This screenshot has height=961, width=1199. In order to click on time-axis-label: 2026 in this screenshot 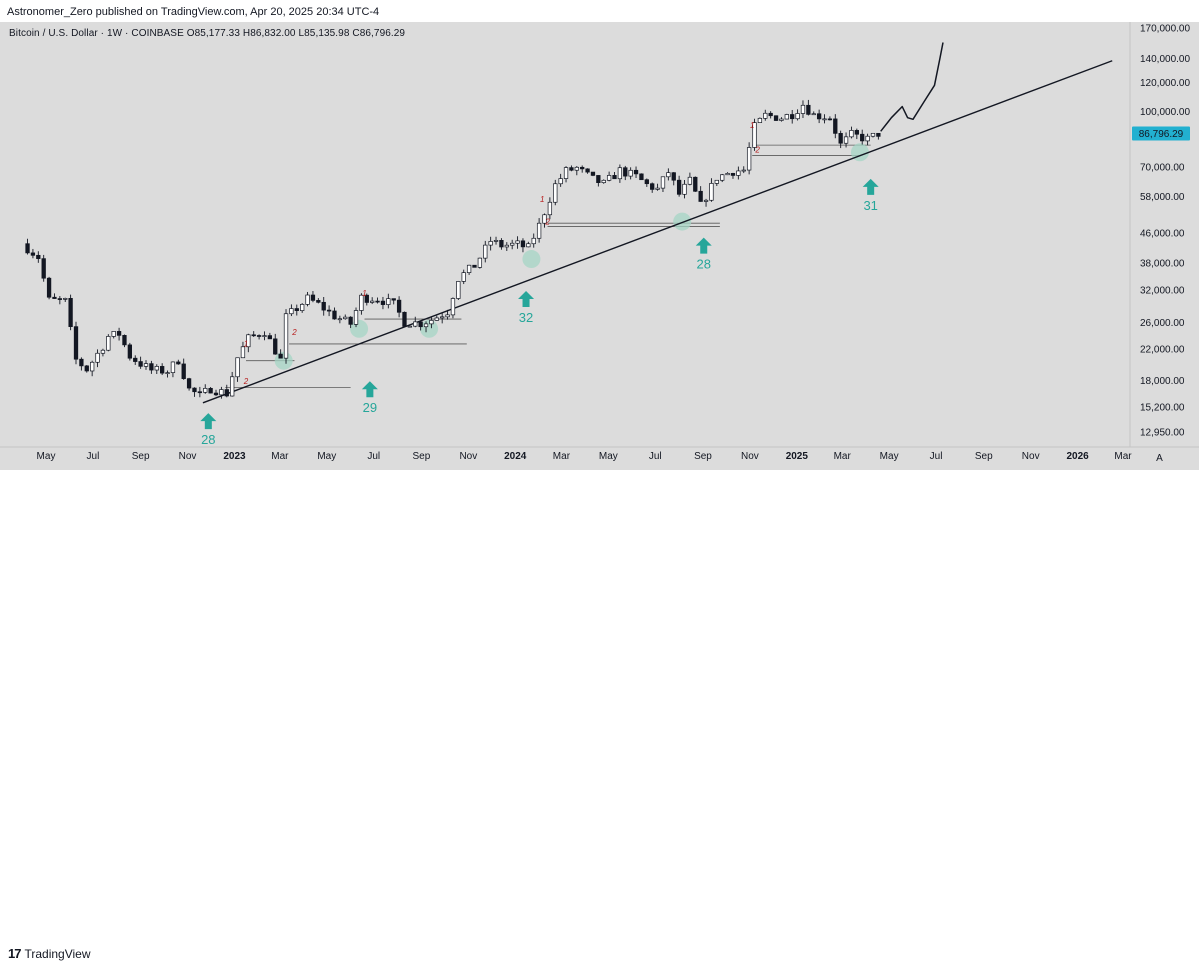, I will do `click(1077, 456)`.